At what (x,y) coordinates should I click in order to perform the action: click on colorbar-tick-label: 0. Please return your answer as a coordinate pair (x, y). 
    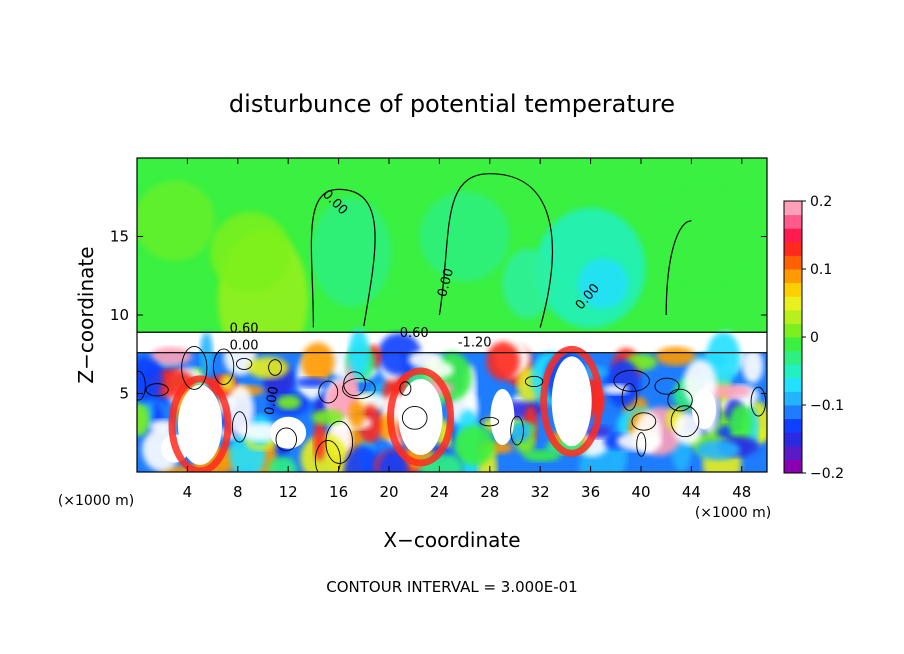
    Looking at the image, I should click on (814, 338).